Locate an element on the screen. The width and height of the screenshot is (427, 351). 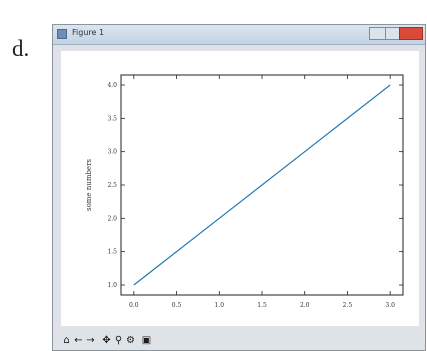
y-axis-label: some numbers is located at coordinates (89, 185).